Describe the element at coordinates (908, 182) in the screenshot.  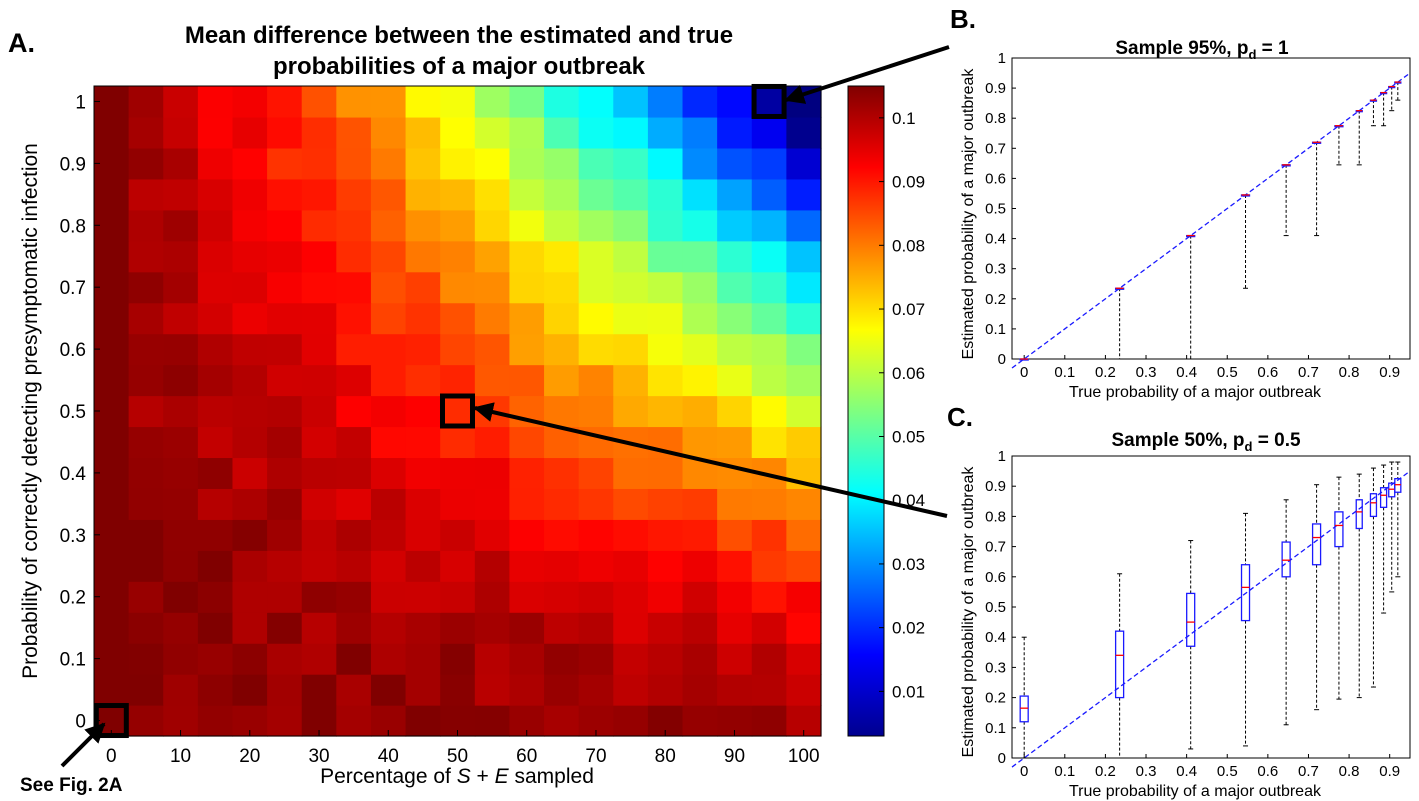
I see `colorbar-tick-label: 0.09` at that location.